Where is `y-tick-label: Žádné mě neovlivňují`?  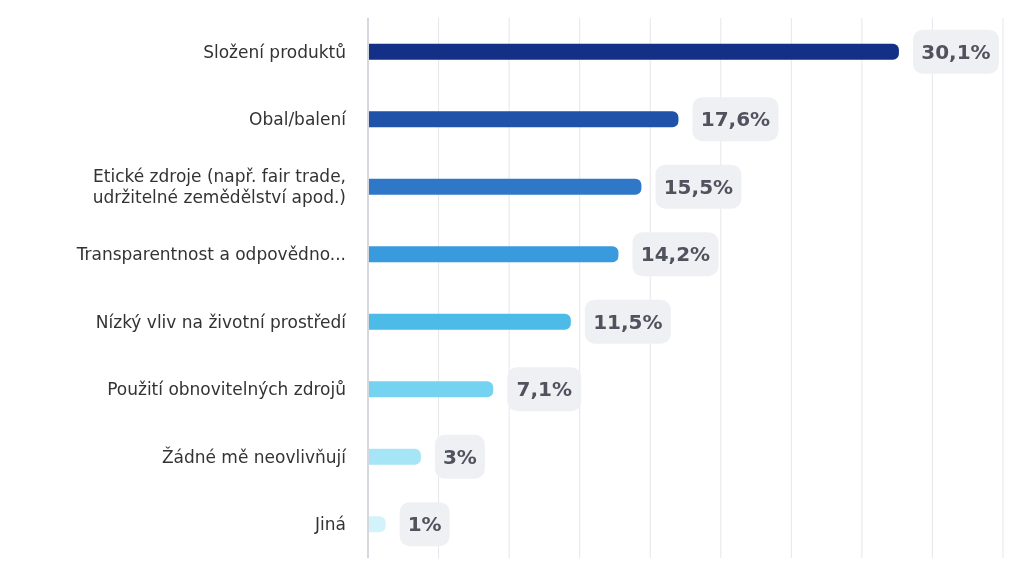
y-tick-label: Žádné mě neovlivňují is located at coordinates (254, 456).